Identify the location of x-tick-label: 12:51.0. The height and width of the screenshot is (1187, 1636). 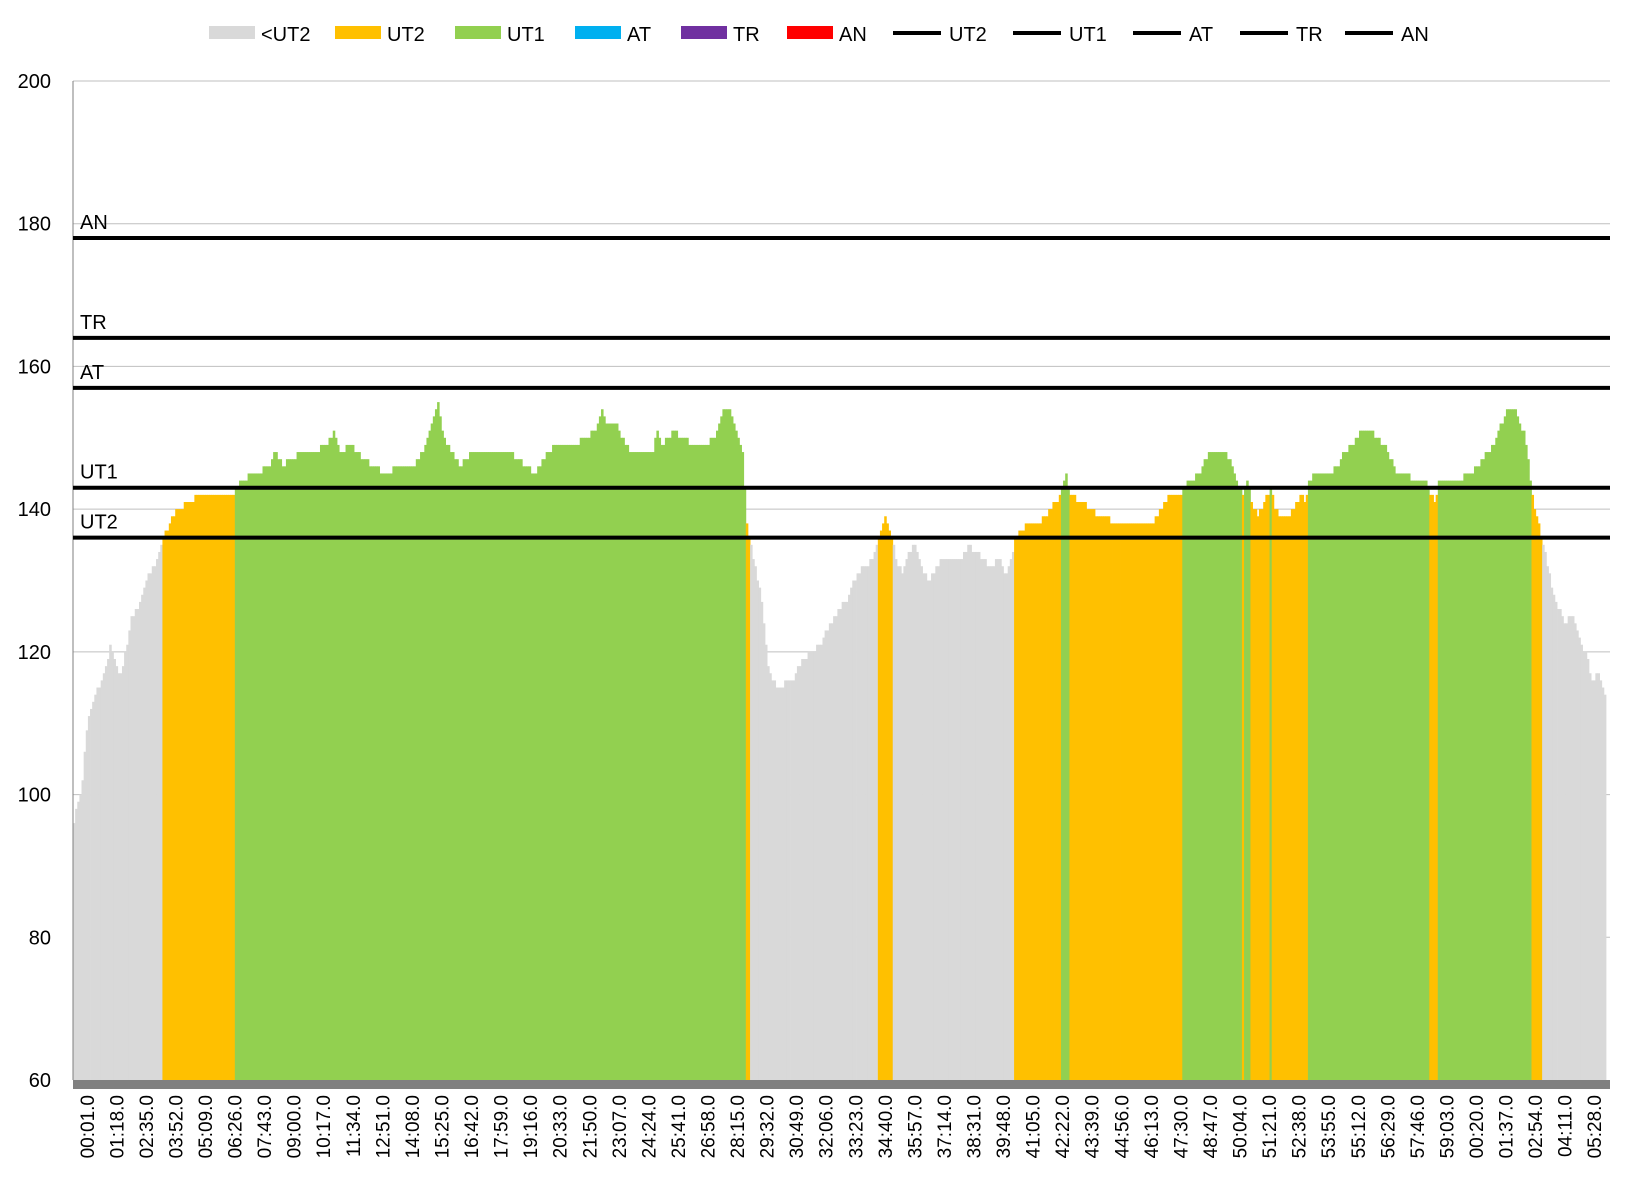
(383, 1126).